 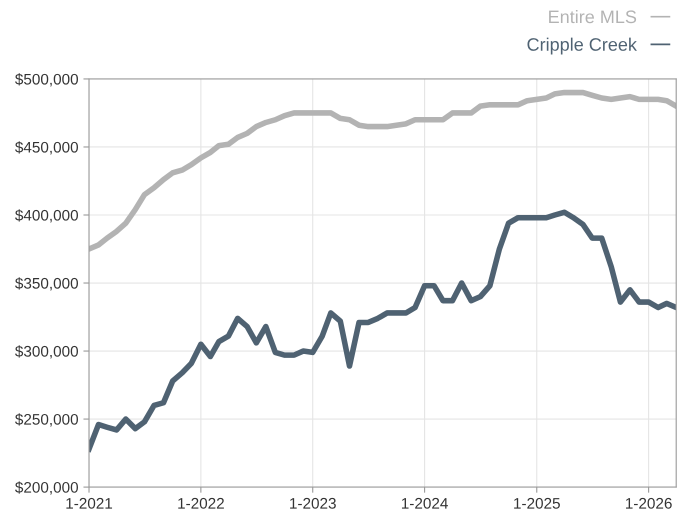 What do you see at coordinates (46, 215) in the screenshot?
I see `y-tick-label: $400,000` at bounding box center [46, 215].